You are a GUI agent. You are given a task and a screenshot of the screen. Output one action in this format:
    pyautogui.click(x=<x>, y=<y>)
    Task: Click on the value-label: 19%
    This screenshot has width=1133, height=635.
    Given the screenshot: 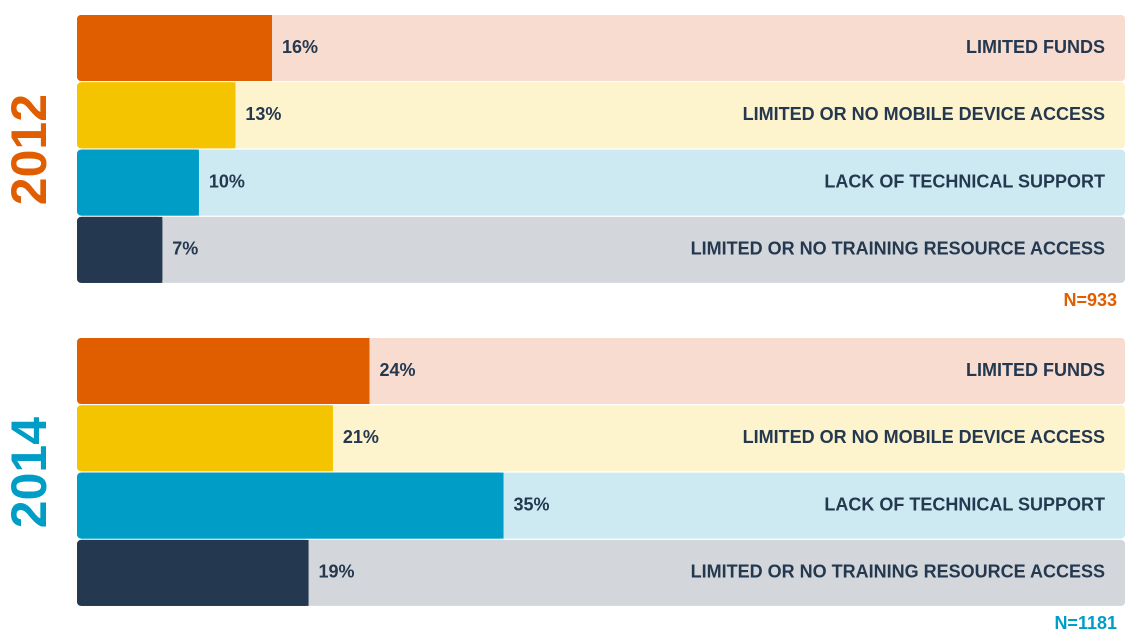 What is the action you would take?
    pyautogui.click(x=337, y=572)
    